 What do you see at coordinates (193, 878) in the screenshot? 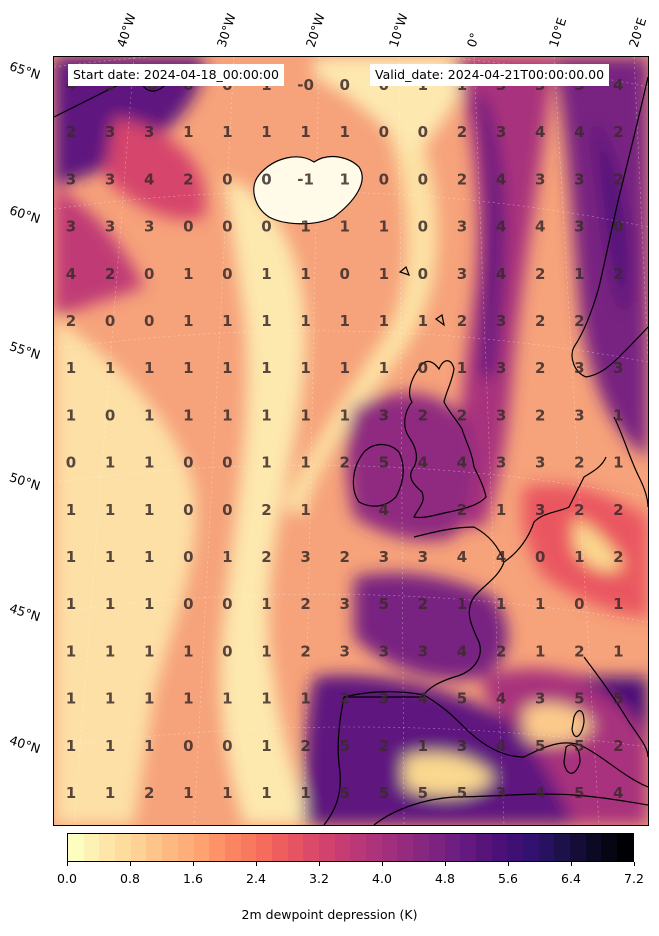
I see `colorbar-tick-label: 1.6` at bounding box center [193, 878].